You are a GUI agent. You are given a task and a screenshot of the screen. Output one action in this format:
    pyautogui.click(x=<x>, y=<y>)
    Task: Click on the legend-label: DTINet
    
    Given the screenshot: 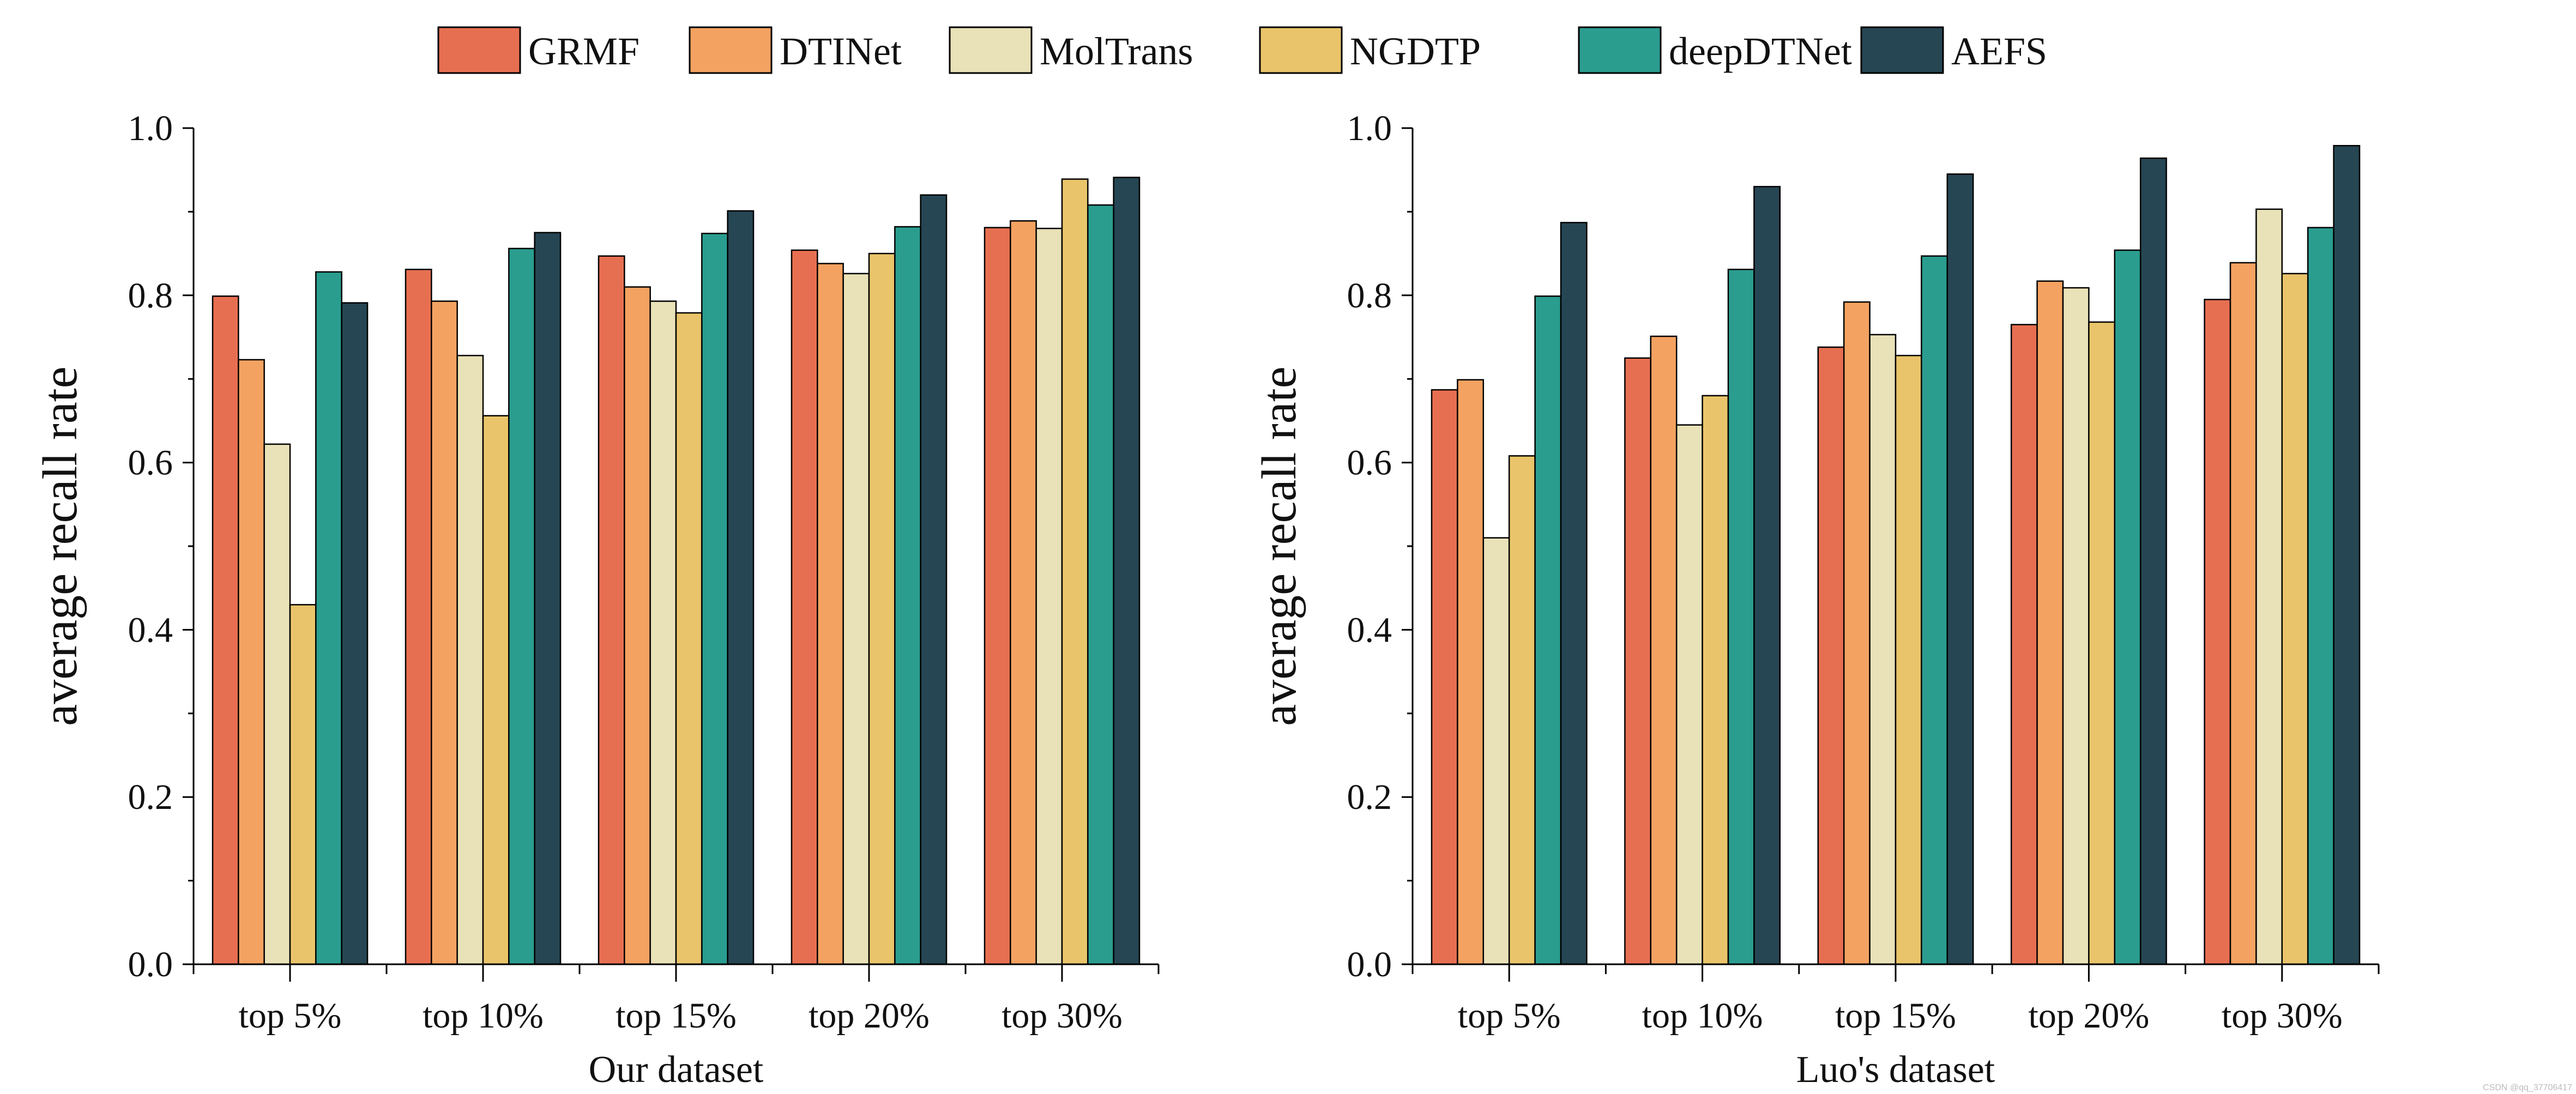 What is the action you would take?
    pyautogui.click(x=841, y=51)
    